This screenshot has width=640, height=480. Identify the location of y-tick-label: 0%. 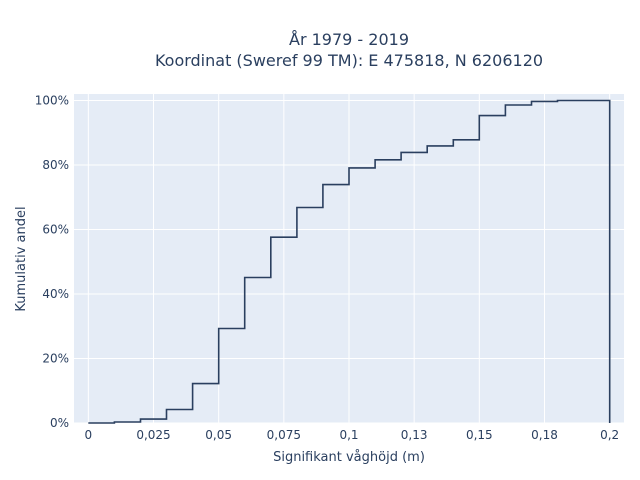
(59, 423).